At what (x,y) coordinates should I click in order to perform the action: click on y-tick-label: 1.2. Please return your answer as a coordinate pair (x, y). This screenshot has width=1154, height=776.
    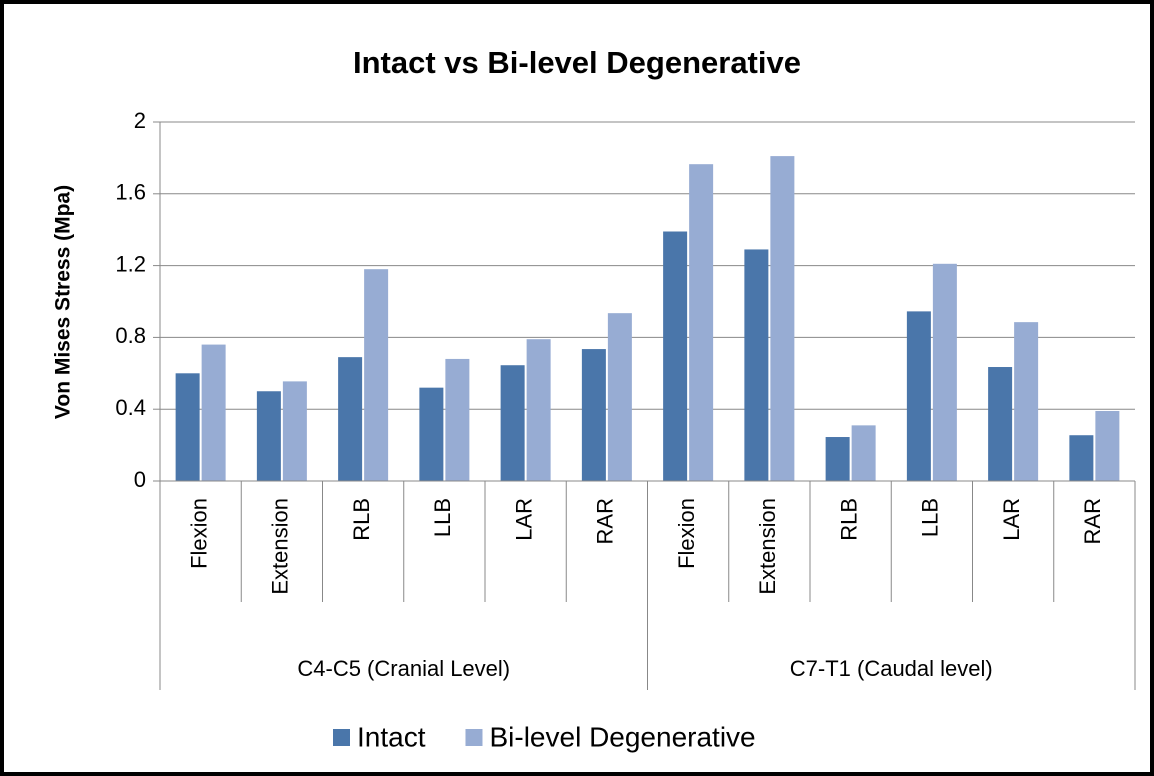
    Looking at the image, I should click on (130, 263).